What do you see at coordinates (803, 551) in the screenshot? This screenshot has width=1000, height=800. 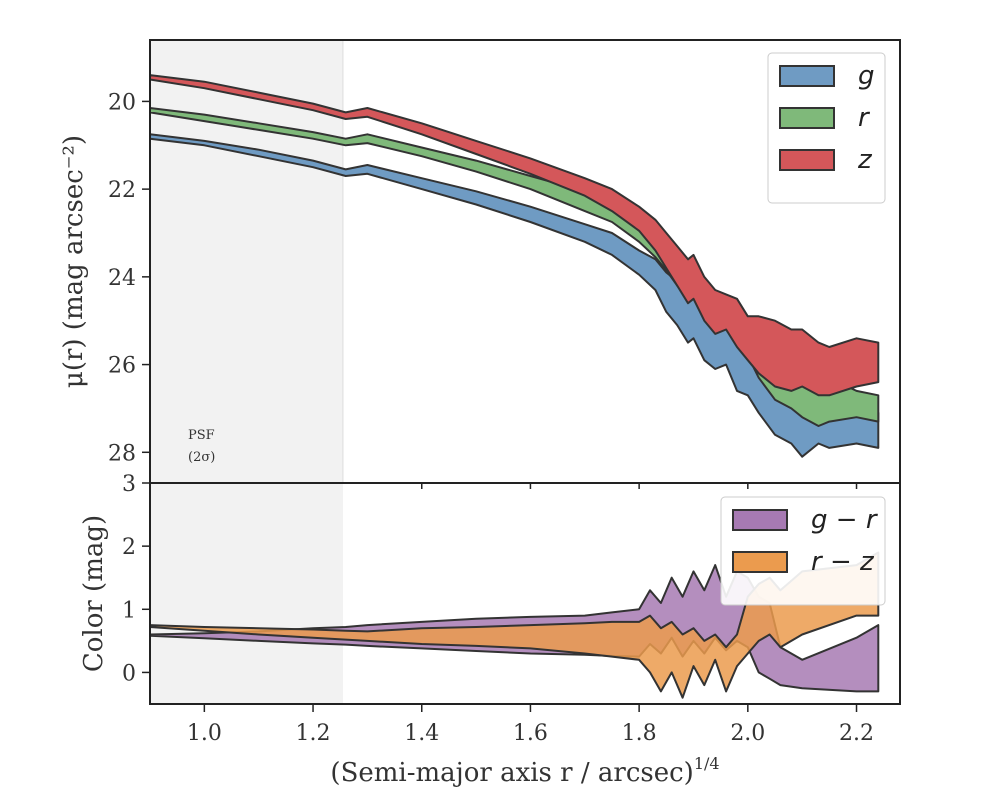 I see `bottom-legend: g − r r − z` at bounding box center [803, 551].